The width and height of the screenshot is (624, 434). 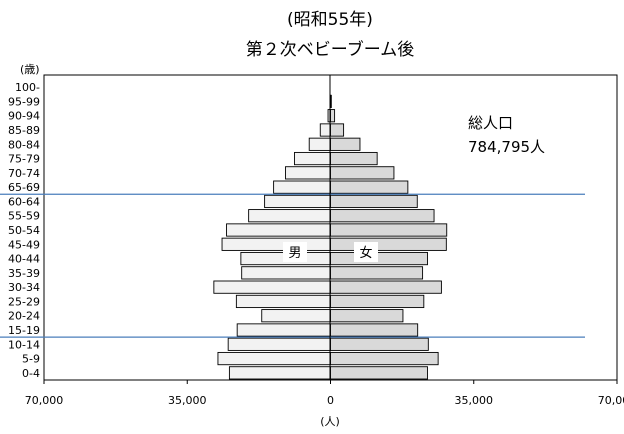 What do you see at coordinates (24, 287) in the screenshot?
I see `age-label-30-34: 30-34` at bounding box center [24, 287].